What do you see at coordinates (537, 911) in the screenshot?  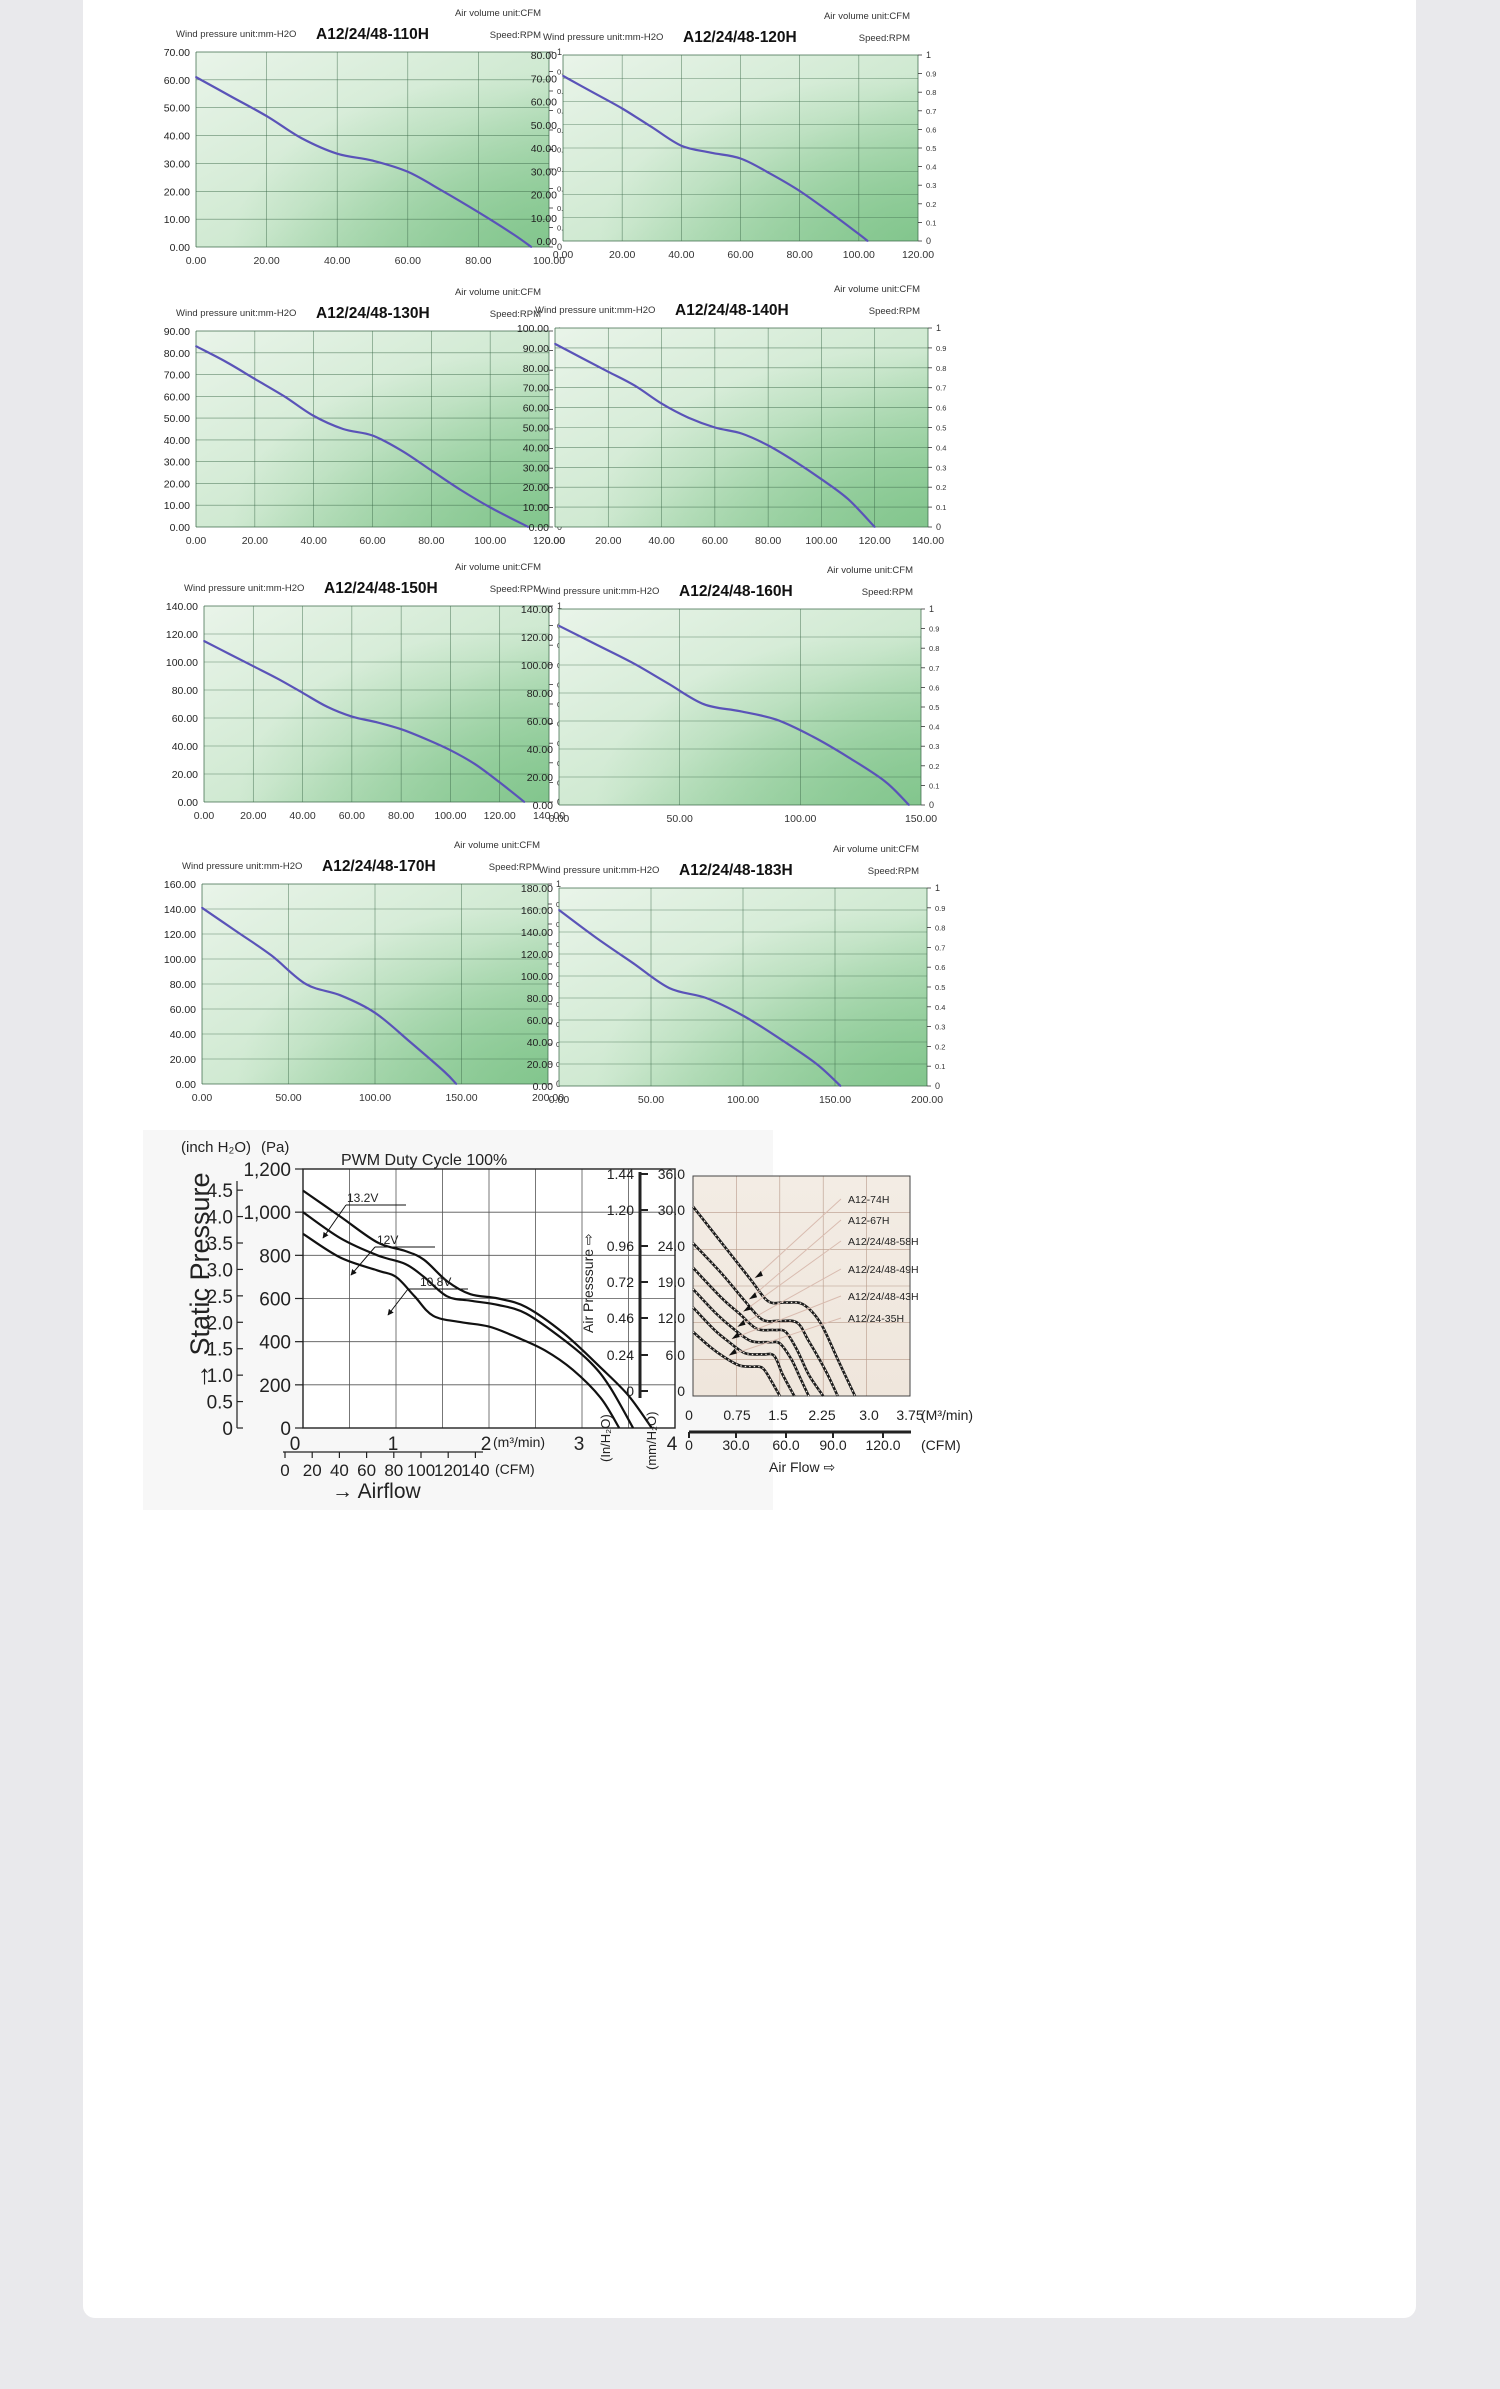 I see `y-tick-label: 160.00` at bounding box center [537, 911].